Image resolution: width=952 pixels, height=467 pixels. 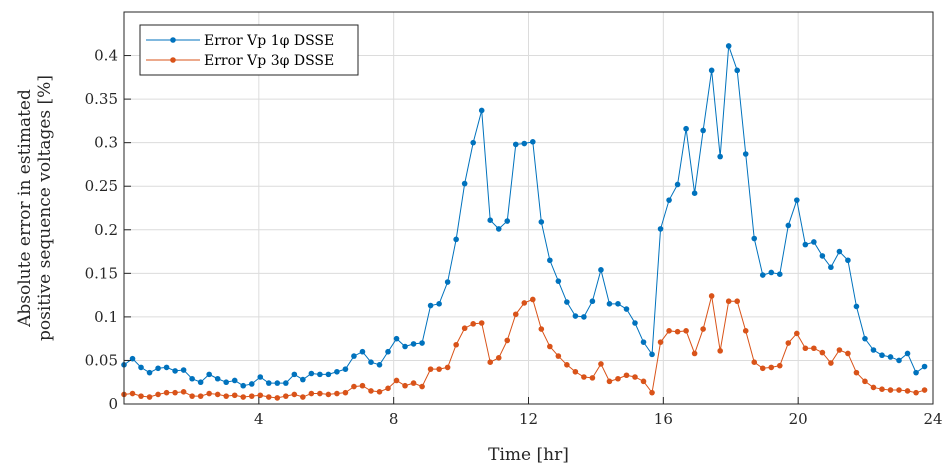 What do you see at coordinates (45, 208) in the screenshot?
I see `y-axis-title-line: positive sequence voltages [%]` at bounding box center [45, 208].